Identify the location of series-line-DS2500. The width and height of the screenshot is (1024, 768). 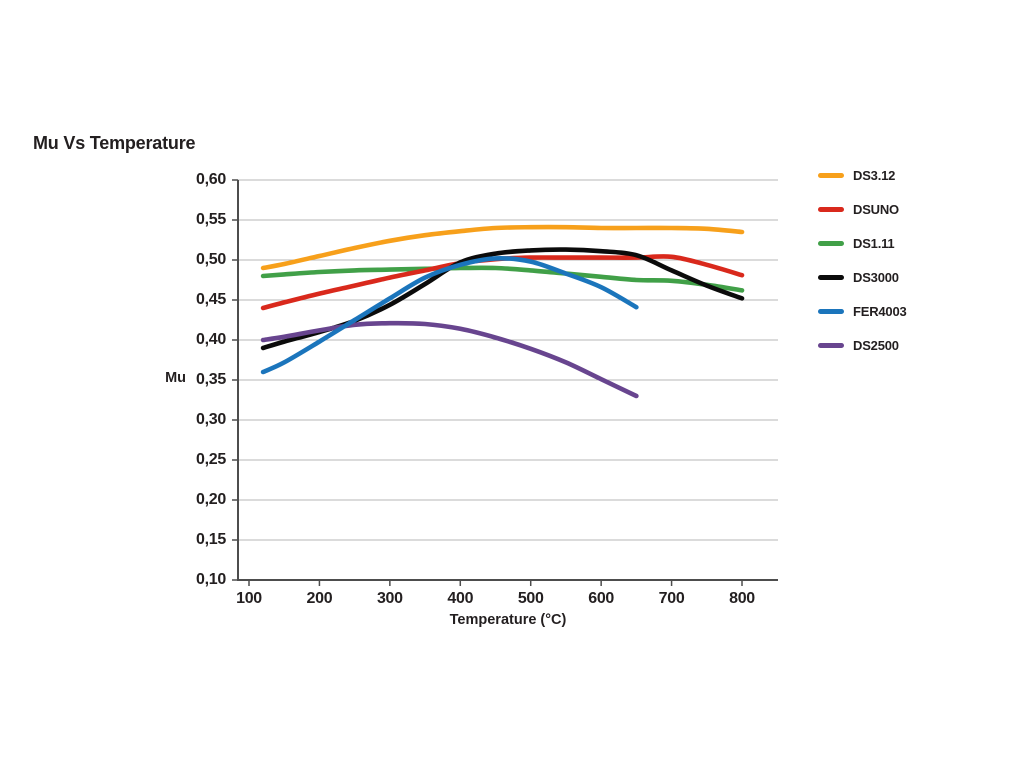
(449, 359).